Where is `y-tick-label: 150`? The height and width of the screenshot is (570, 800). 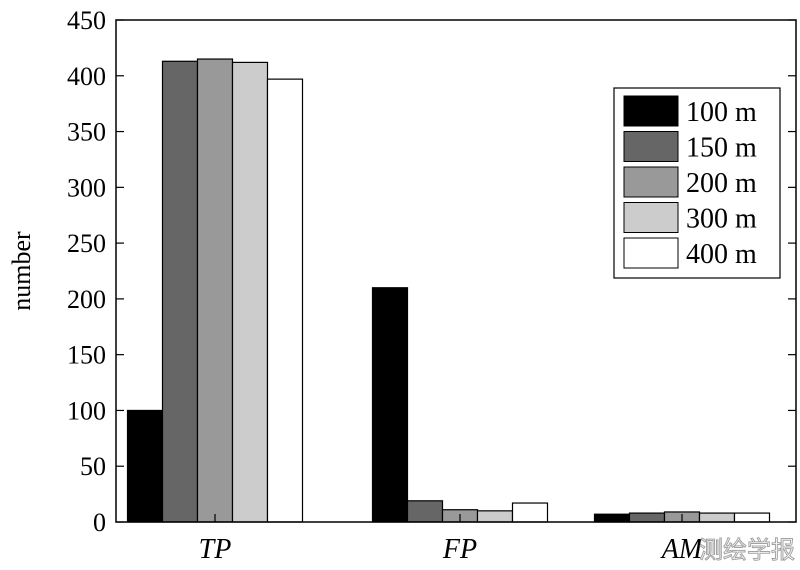 y-tick-label: 150 is located at coordinates (86, 355).